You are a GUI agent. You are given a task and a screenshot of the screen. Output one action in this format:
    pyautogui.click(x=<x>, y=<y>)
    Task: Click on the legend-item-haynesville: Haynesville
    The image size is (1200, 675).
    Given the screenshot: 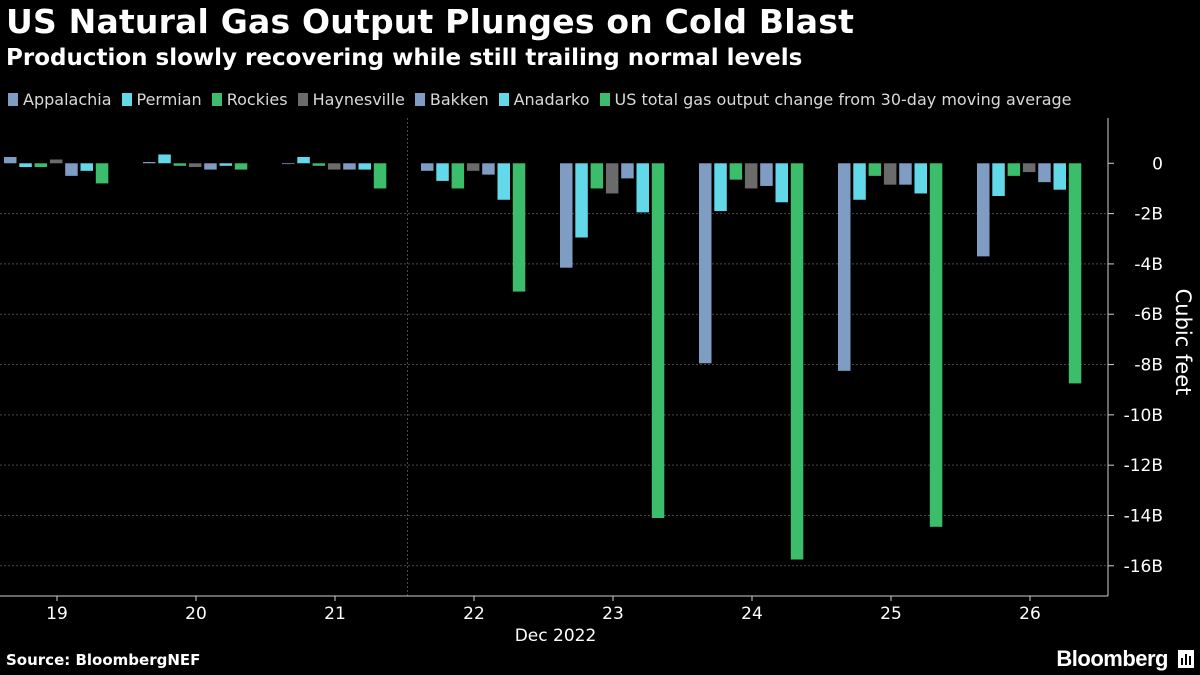 What is the action you would take?
    pyautogui.click(x=351, y=99)
    